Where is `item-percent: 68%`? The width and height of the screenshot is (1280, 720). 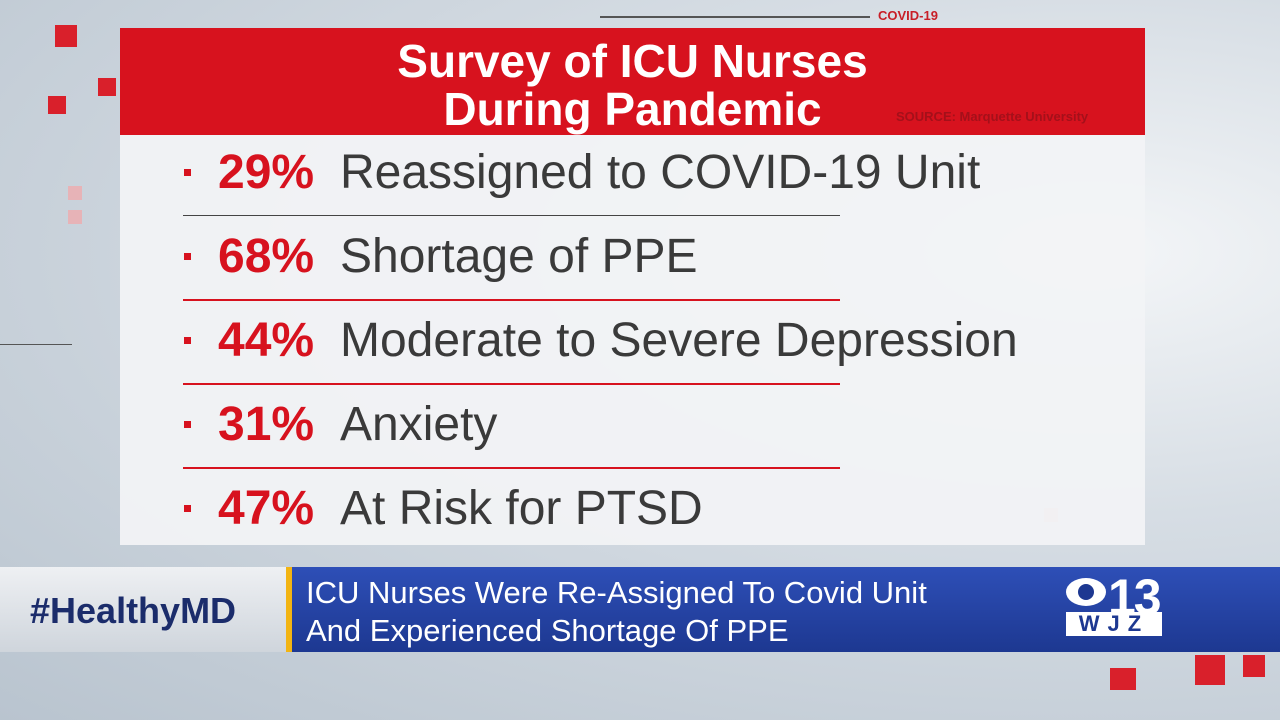
item-percent: 68% is located at coordinates (266, 256).